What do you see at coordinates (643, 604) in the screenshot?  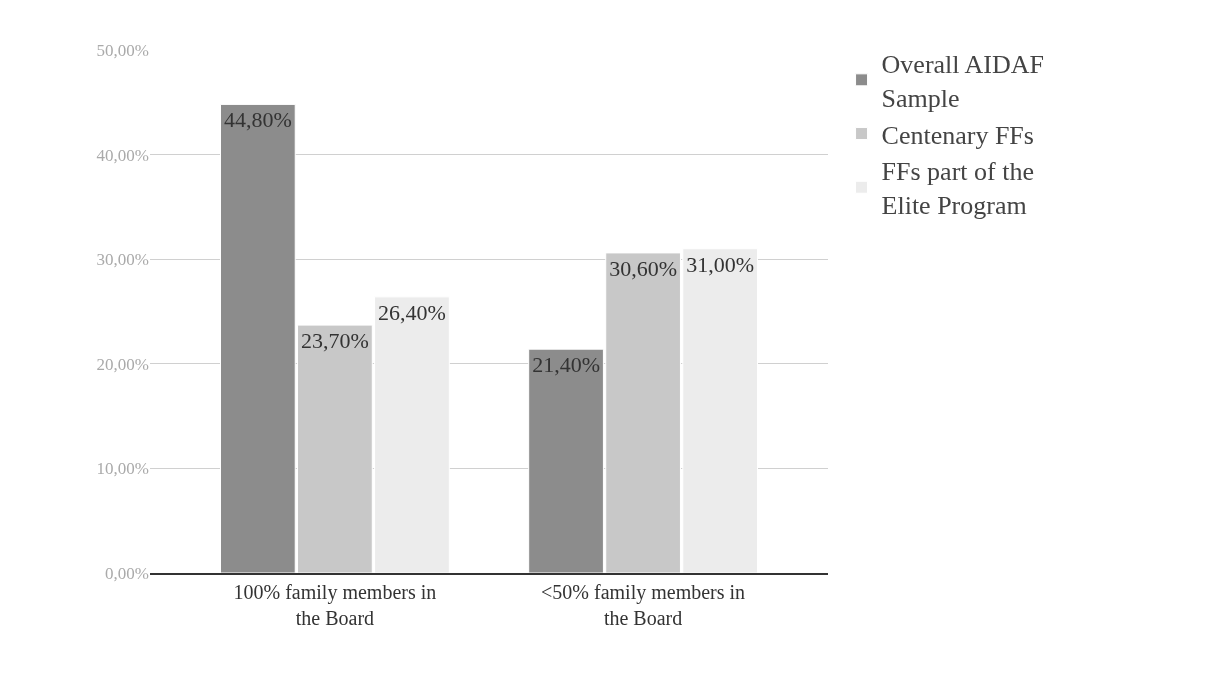 I see `x-tick-label: <50% family members in the Board` at bounding box center [643, 604].